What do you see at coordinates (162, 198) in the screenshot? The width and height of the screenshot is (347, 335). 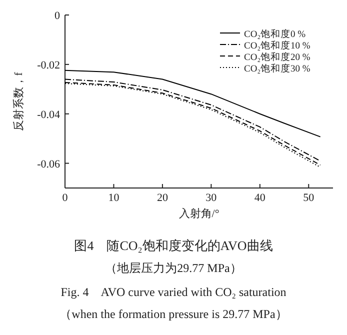 I see `x-tick-label: 20` at bounding box center [162, 198].